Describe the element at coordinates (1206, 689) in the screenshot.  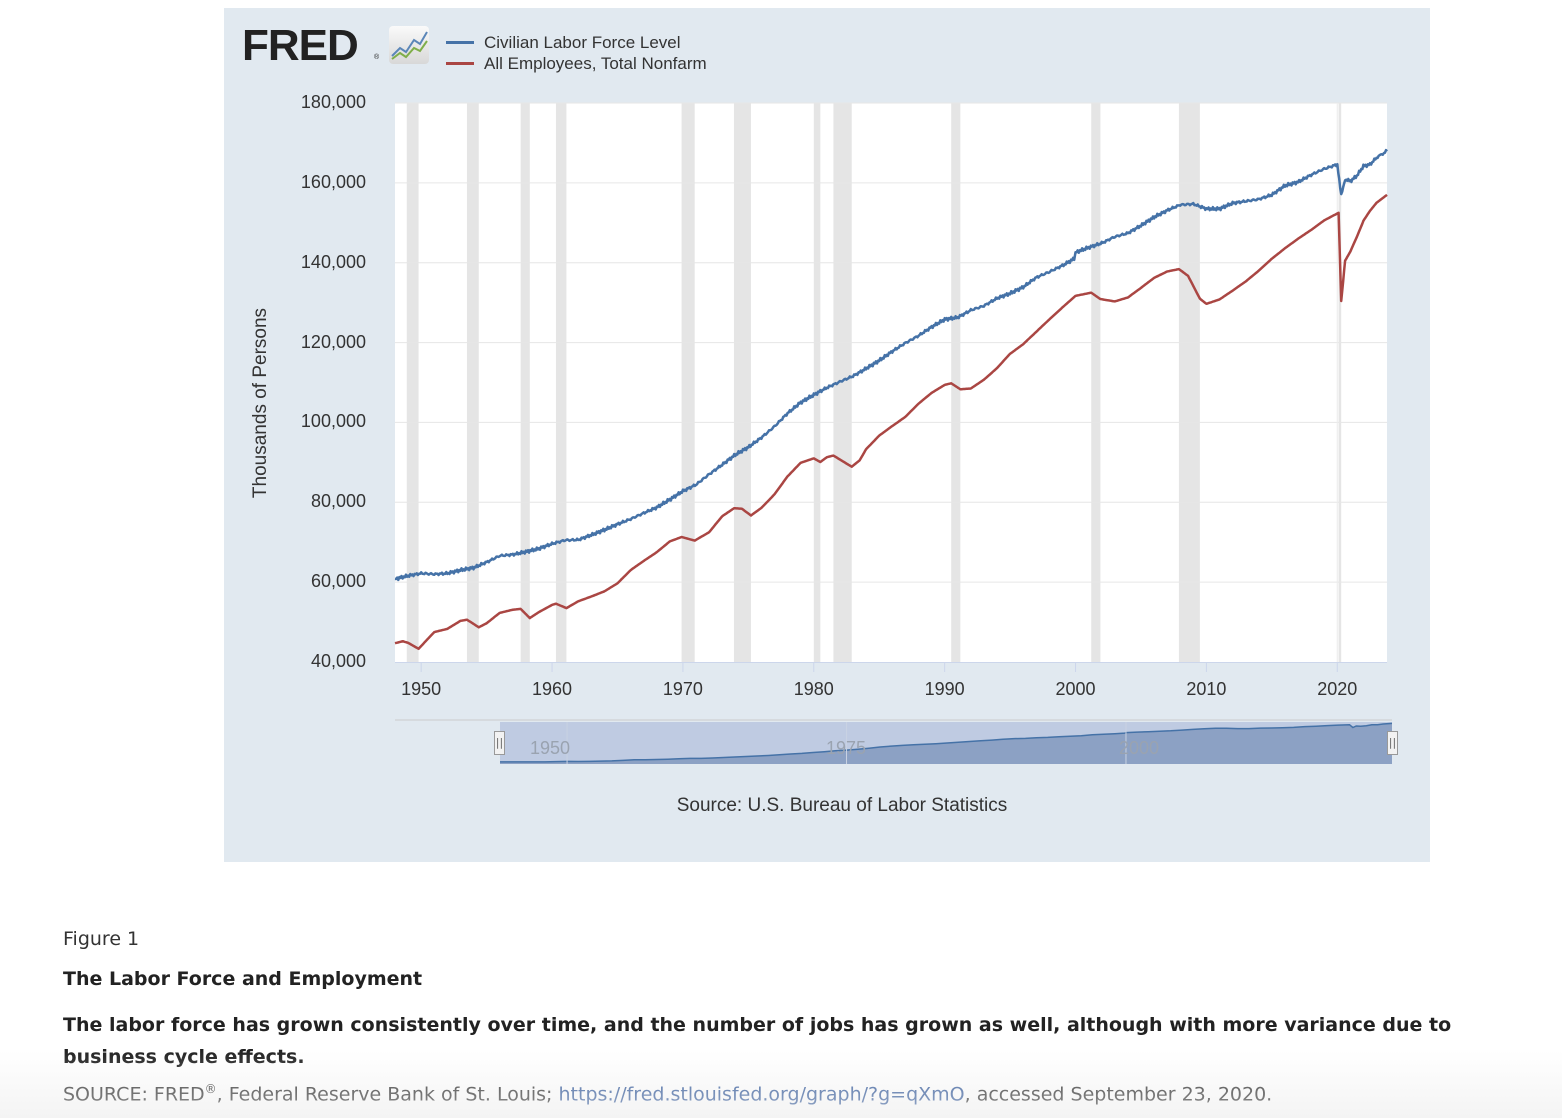
I see `x-tick-label: 2010` at that location.